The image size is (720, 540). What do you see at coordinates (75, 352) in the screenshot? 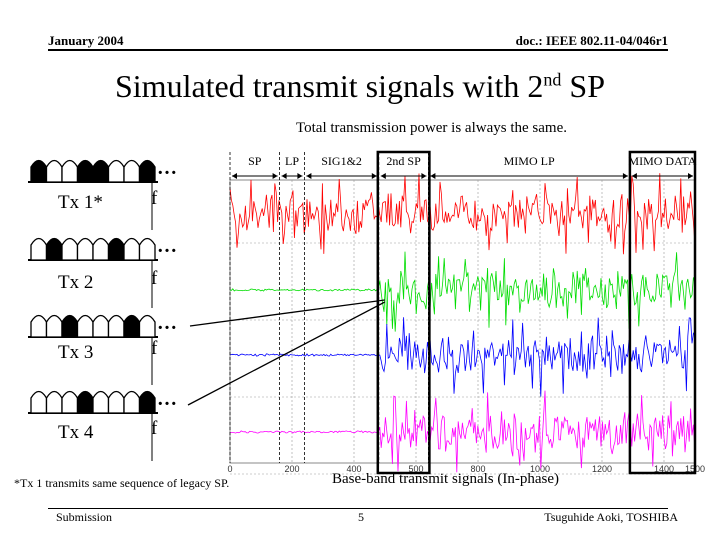
I see `tx-label: Tx 3` at bounding box center [75, 352].